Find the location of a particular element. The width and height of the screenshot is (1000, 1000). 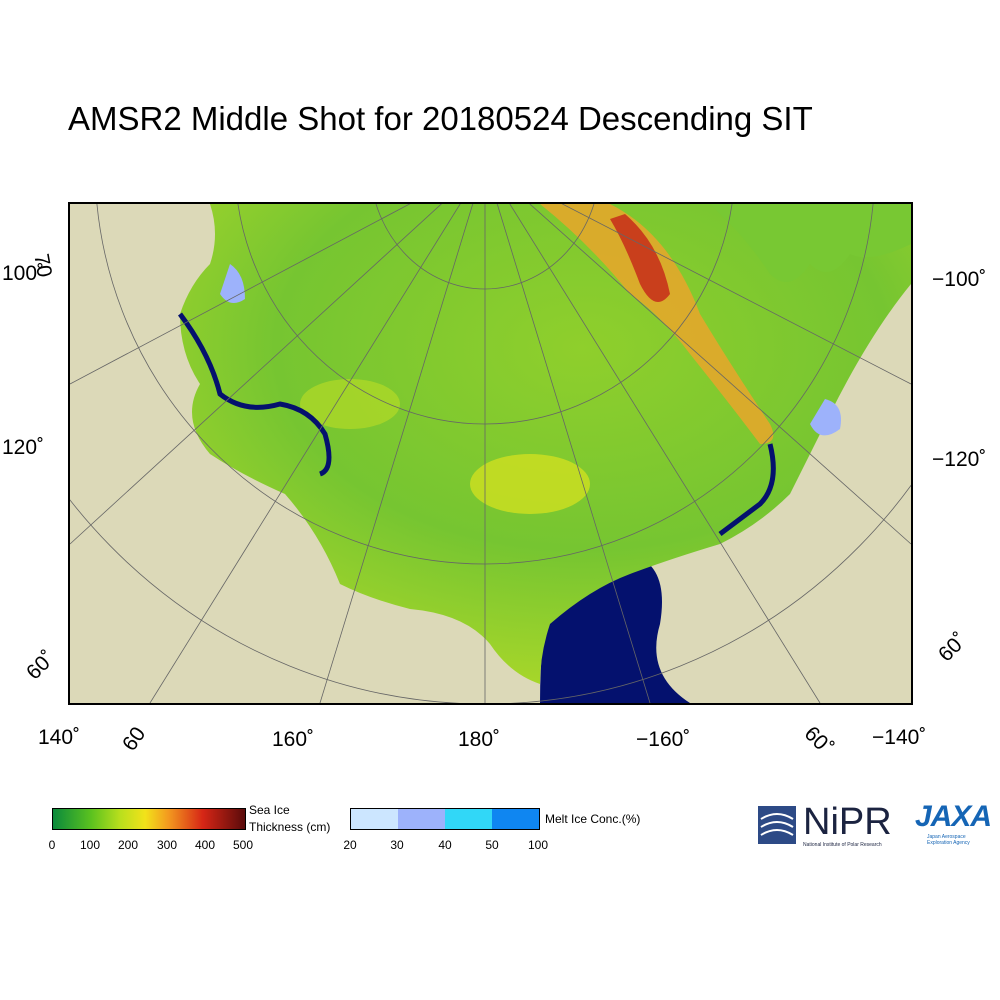

melt-tick: 40 is located at coordinates (445, 845).